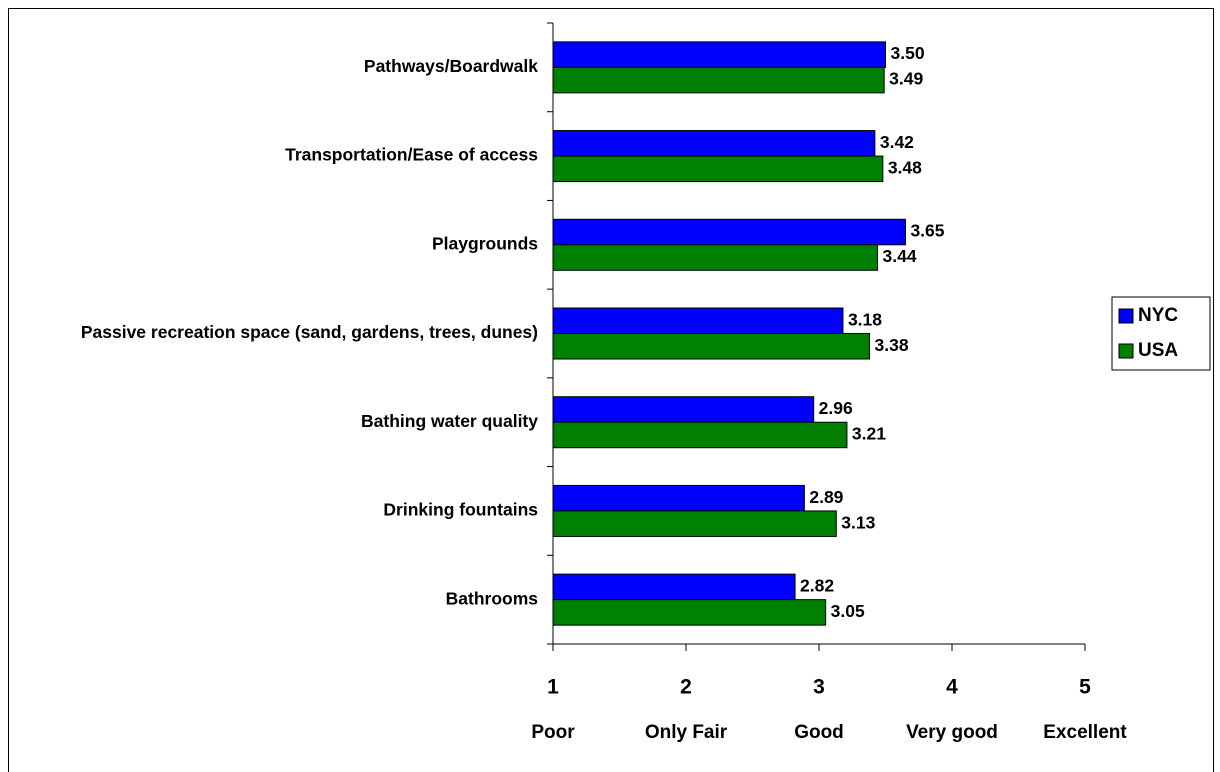 The height and width of the screenshot is (772, 1220). Describe the element at coordinates (836, 408) in the screenshot. I see `data-label: 2.96` at that location.